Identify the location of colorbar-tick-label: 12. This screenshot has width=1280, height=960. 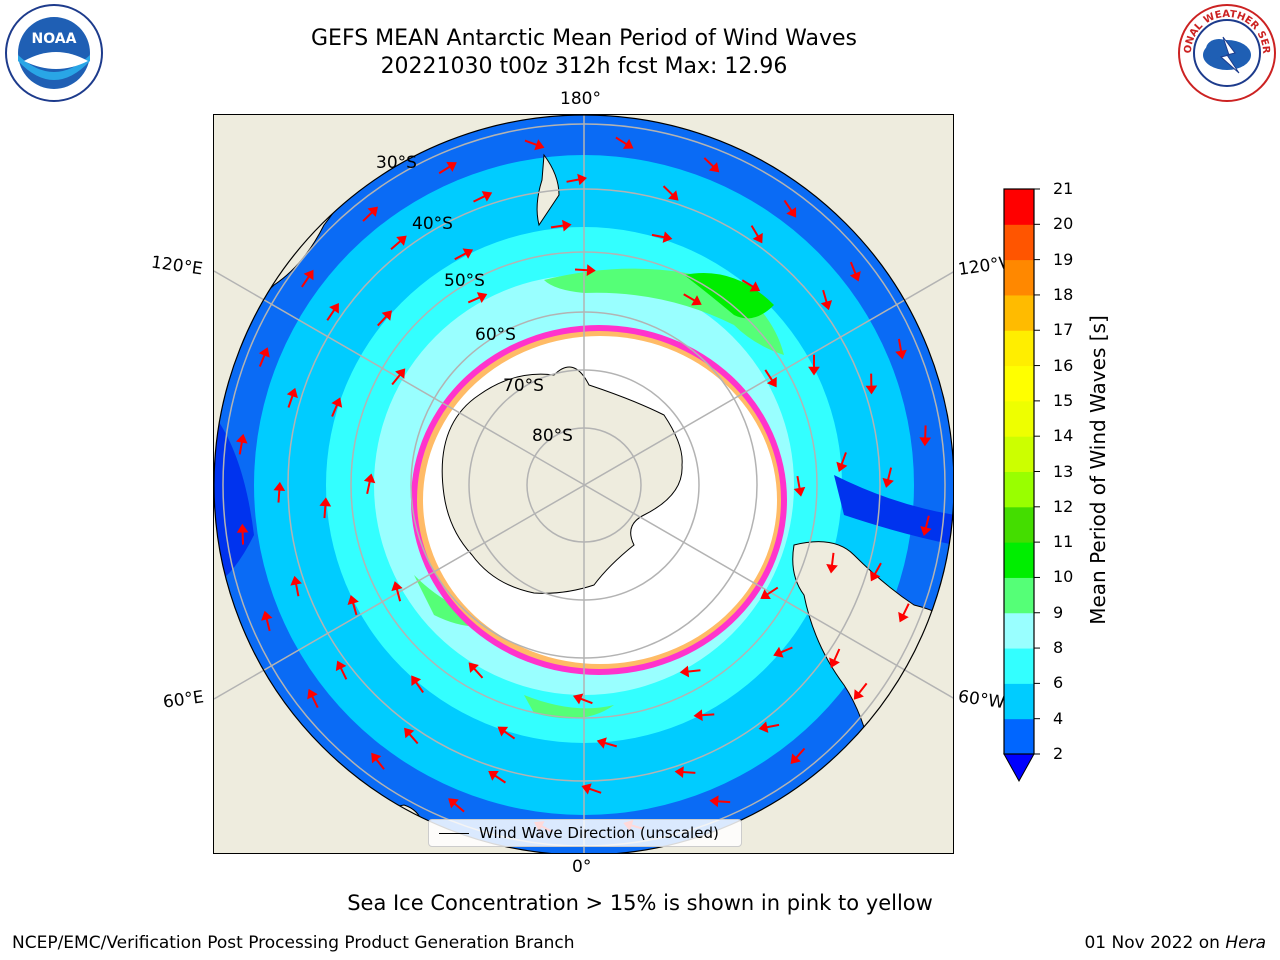
(1063, 506).